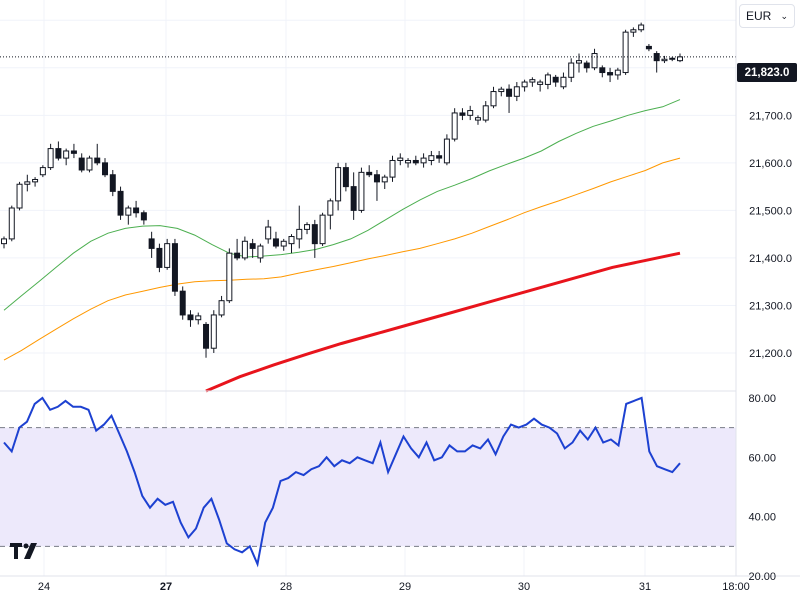 Image resolution: width=800 pixels, height=600 pixels. Describe the element at coordinates (524, 587) in the screenshot. I see `time-tick-label: 30` at that location.